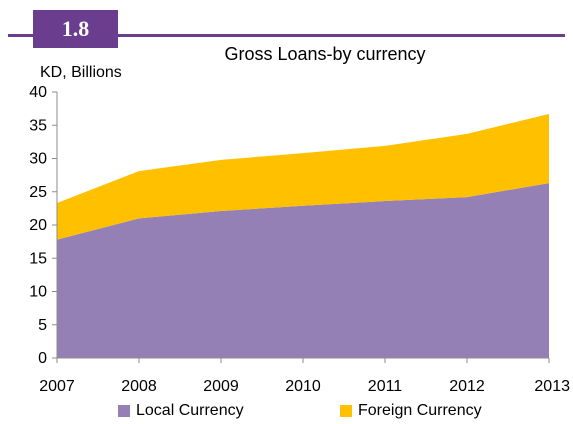 This screenshot has width=573, height=424. I want to click on y-tick-label: 40, so click(38, 92).